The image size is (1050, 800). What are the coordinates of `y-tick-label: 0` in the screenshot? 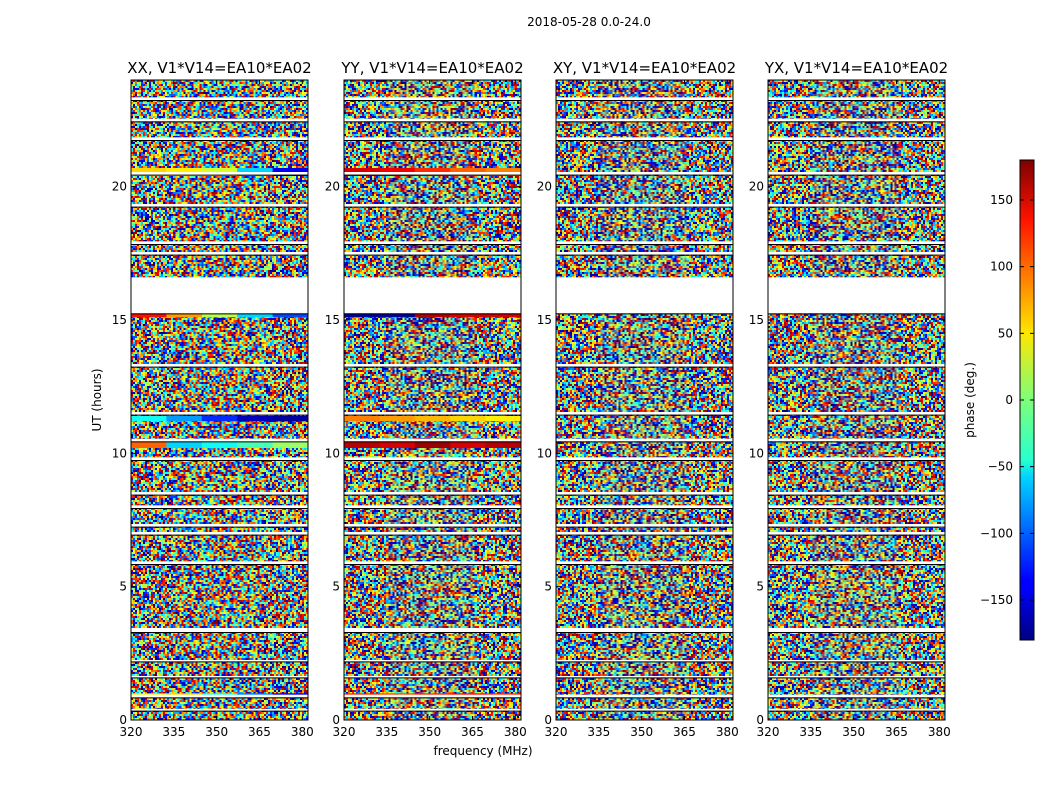 It's located at (760, 720).